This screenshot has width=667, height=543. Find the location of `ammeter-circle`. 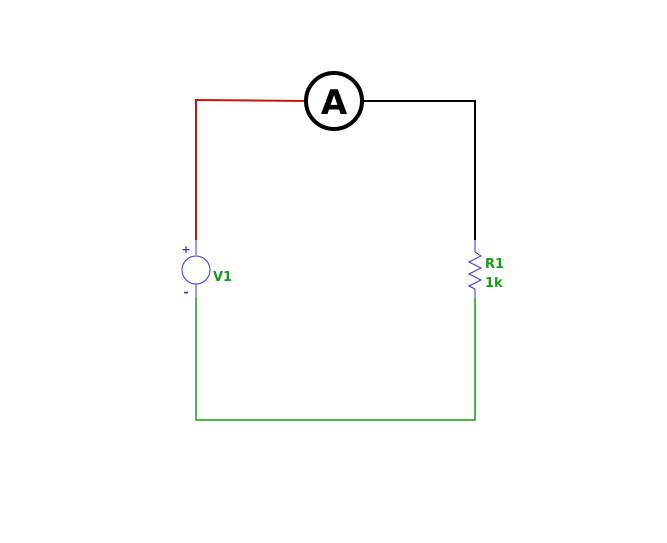

ammeter-circle is located at coordinates (334, 101).